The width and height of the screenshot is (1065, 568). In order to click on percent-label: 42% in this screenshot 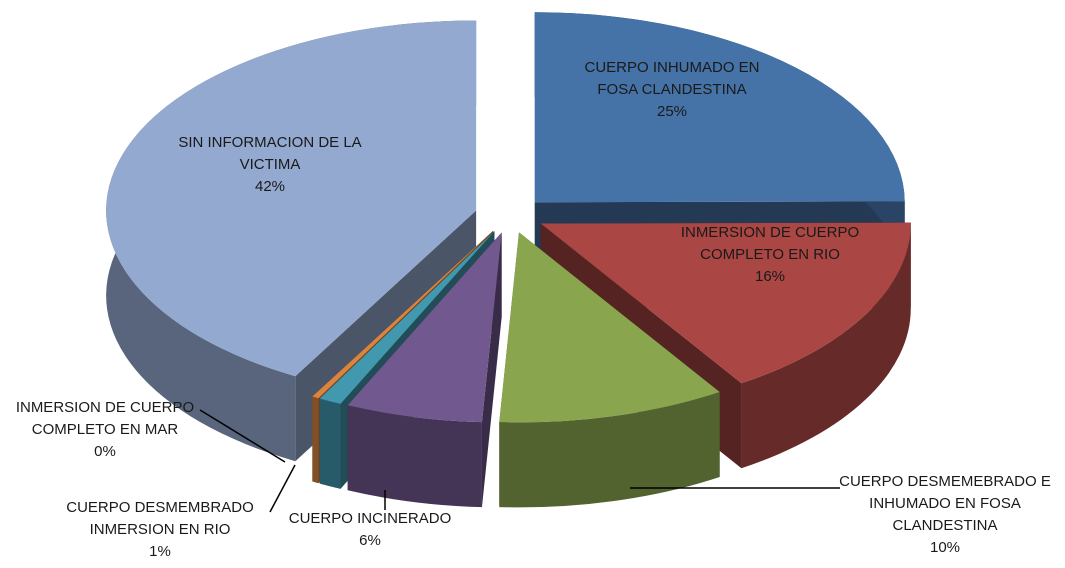, I will do `click(270, 186)`.